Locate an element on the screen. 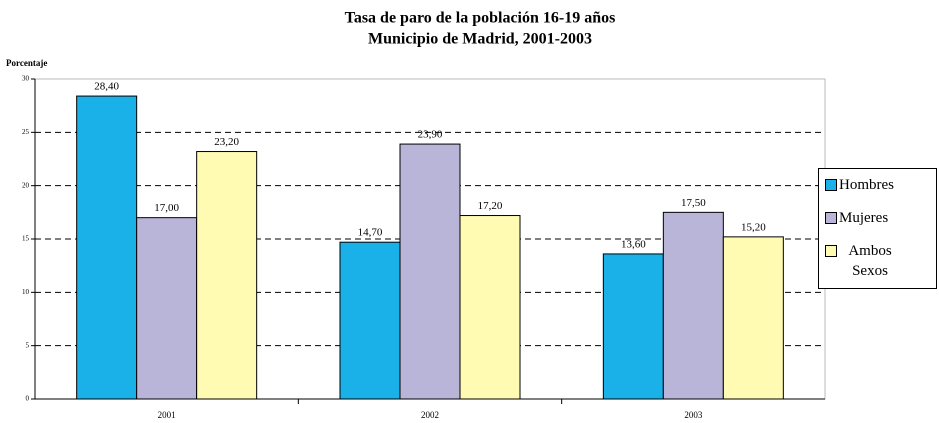 The width and height of the screenshot is (939, 423). chart-subtitle: Municipio de Madrid, 2001-2003 is located at coordinates (480, 39).